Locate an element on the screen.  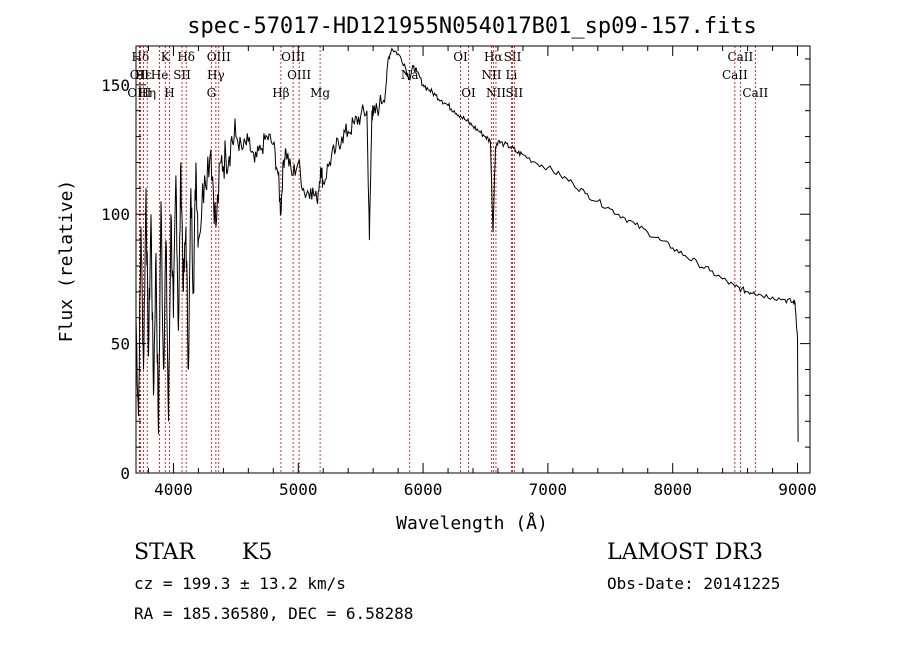
line-marker-label: Hα is located at coordinates (493, 57).